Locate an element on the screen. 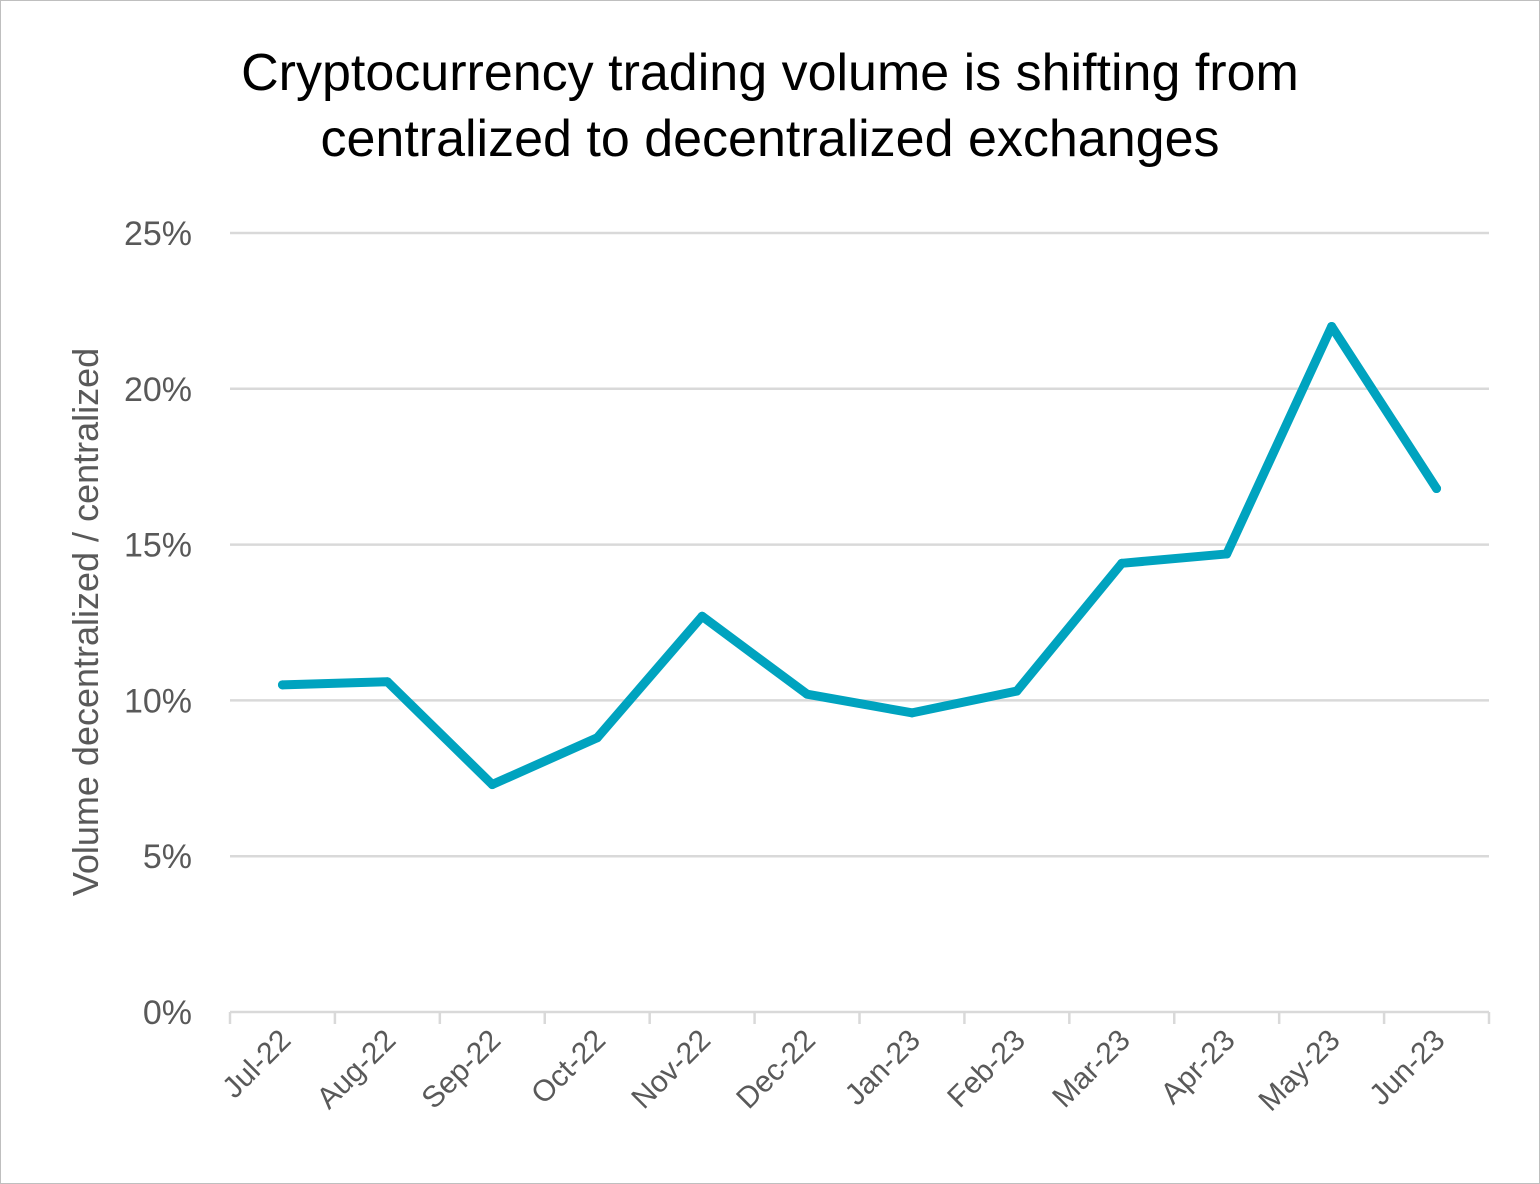 The width and height of the screenshot is (1540, 1184). x-tick-label: Aug-22 is located at coordinates (357, 1070).